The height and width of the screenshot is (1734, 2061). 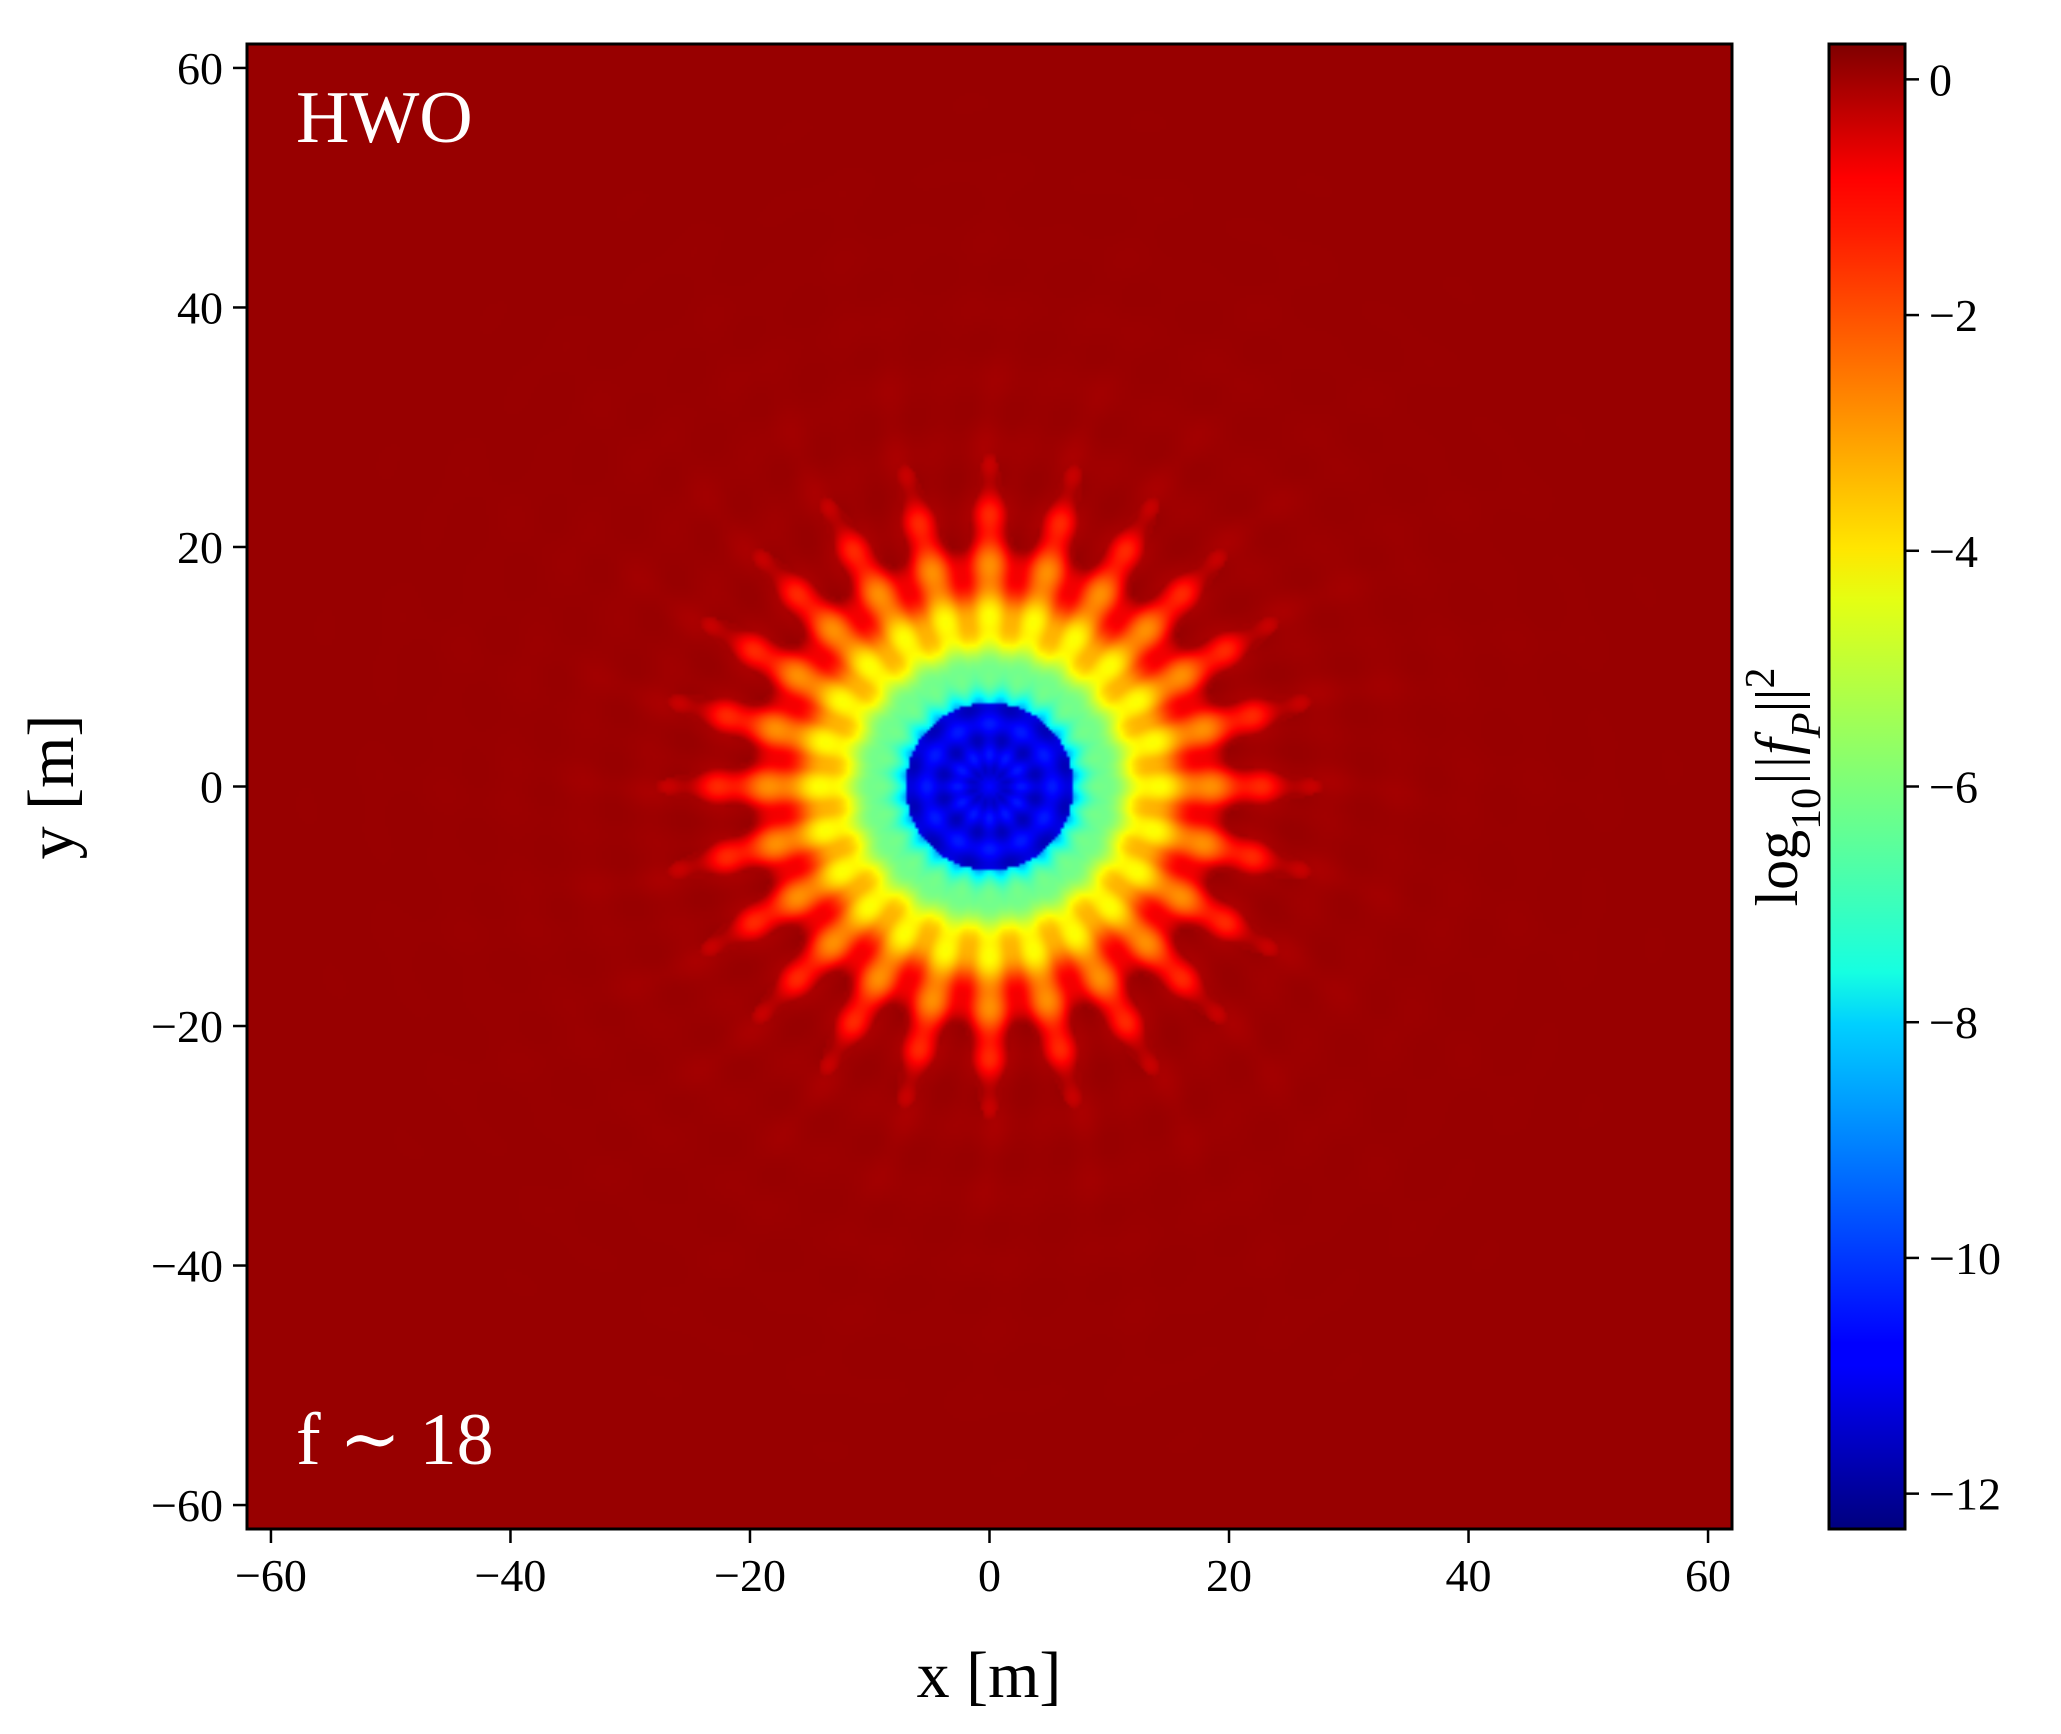 What do you see at coordinates (1784, 786) in the screenshot?
I see `colorbar-label: log10||fP||2` at bounding box center [1784, 786].